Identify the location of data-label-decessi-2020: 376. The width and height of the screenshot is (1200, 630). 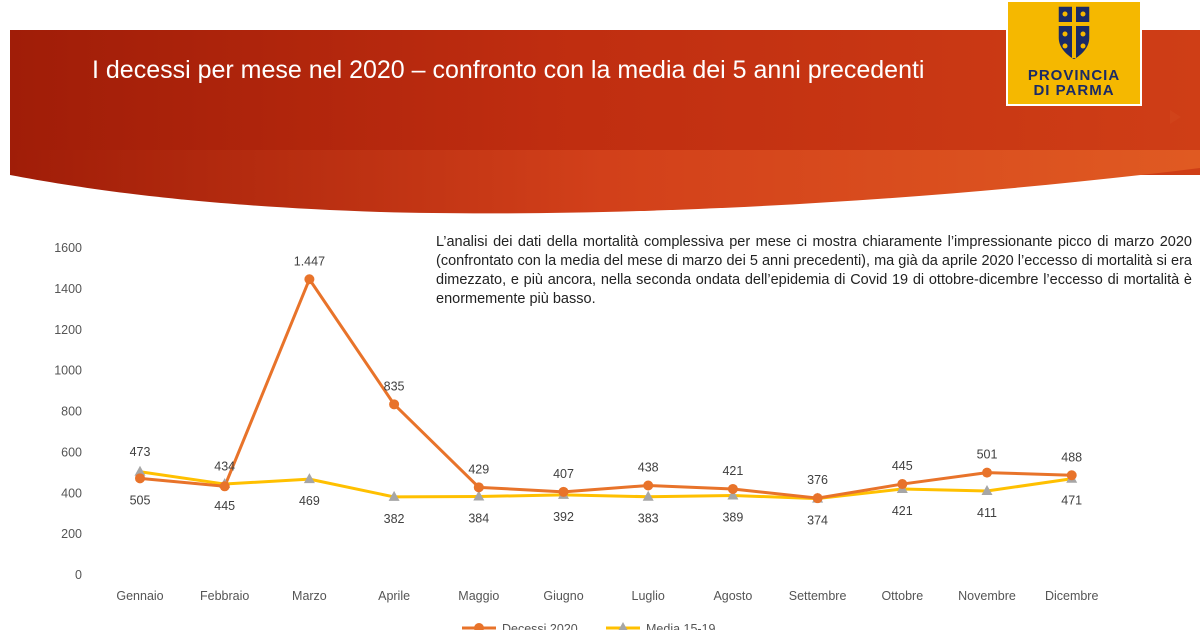
(817, 480).